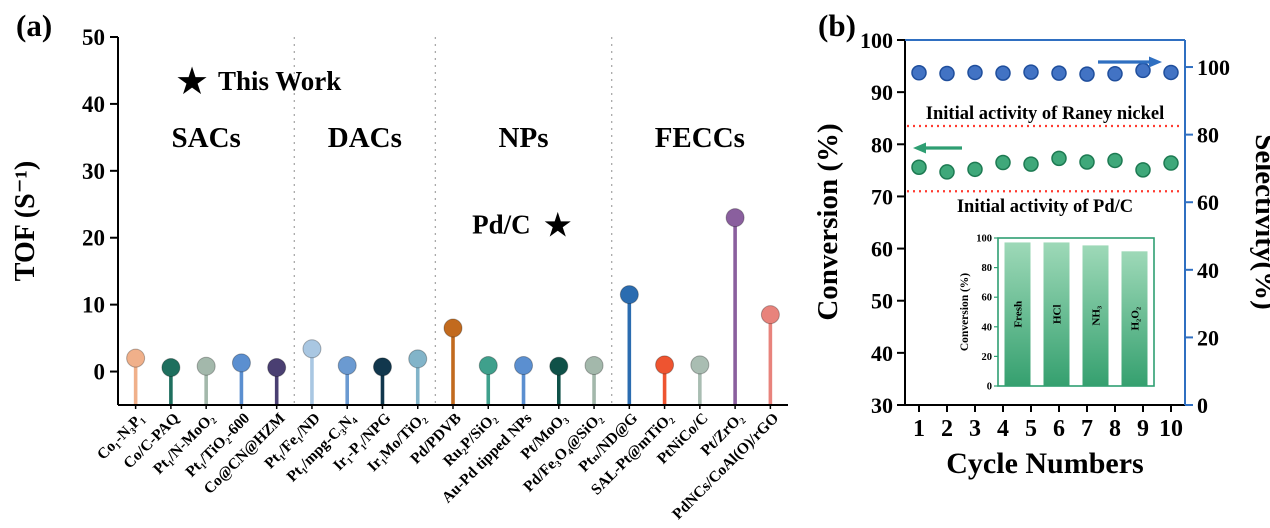 The height and width of the screenshot is (528, 1270). What do you see at coordinates (919, 148) in the screenshot?
I see `conversion-axis-arrow-head` at bounding box center [919, 148].